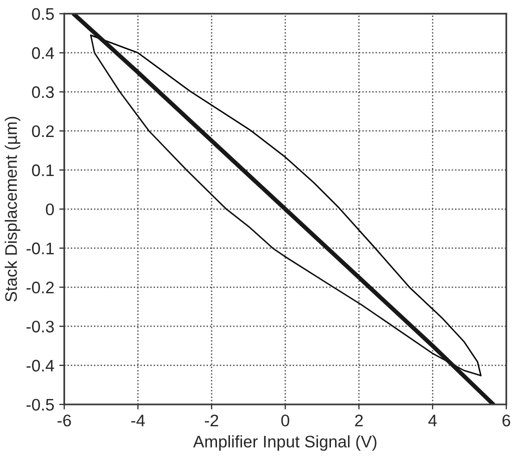 This screenshot has width=514, height=457. What do you see at coordinates (138, 420) in the screenshot?
I see `x-tick-label: -4` at bounding box center [138, 420].